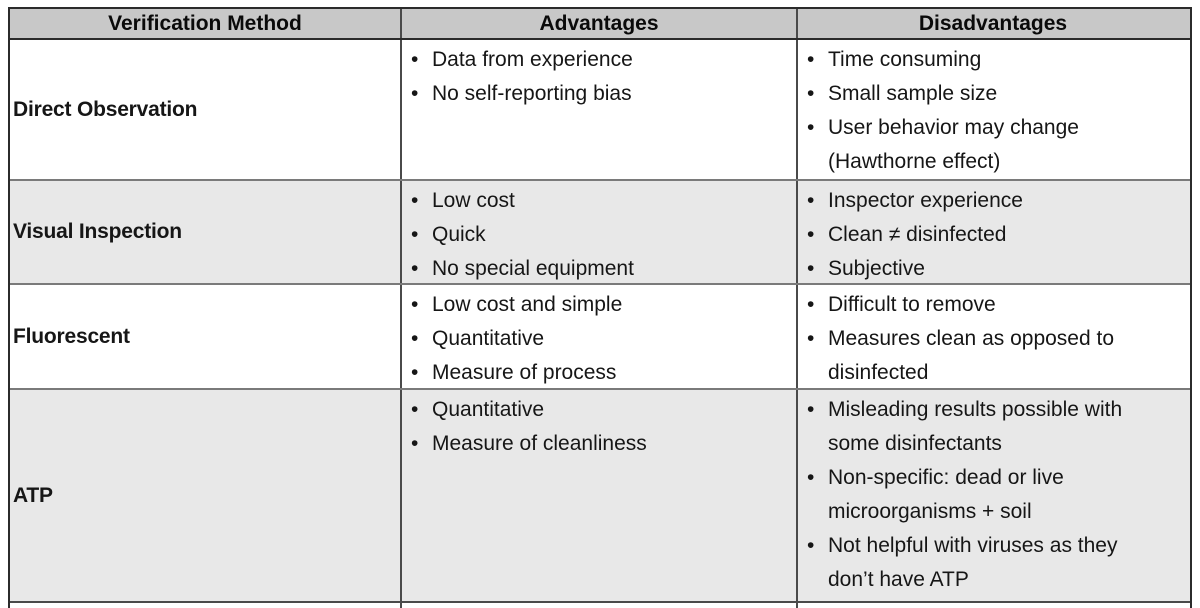 This screenshot has height=608, width=1200. I want to click on bullet-text: Small sample size, so click(913, 93).